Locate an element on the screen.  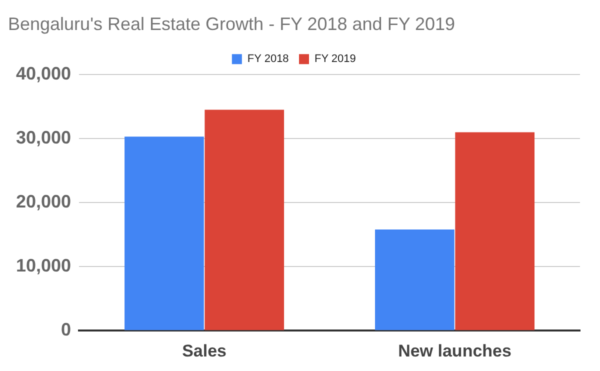
x-tick-label: Sales is located at coordinates (204, 350).